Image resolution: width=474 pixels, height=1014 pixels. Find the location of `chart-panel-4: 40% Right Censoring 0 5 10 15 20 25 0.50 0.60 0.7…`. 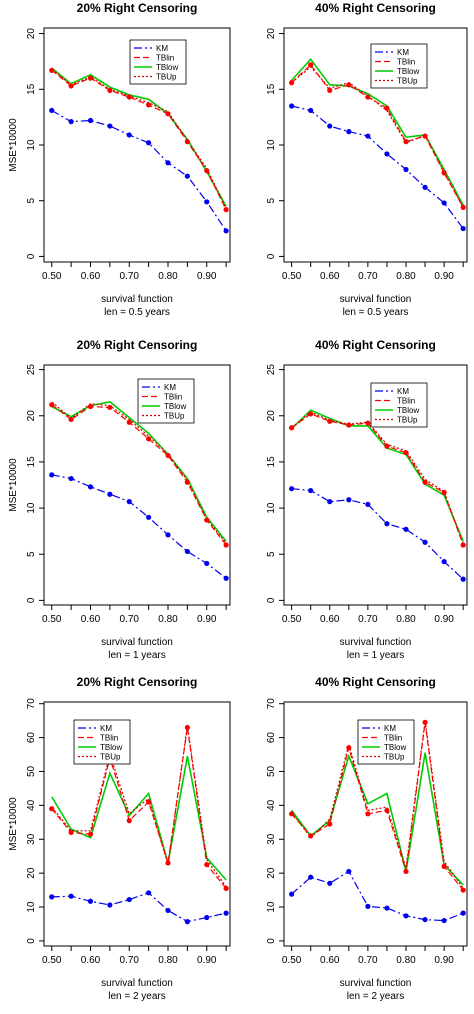

chart-panel-4: 40% Right Censoring 0 5 10 15 20 25 0.50 0.60 0.7… is located at coordinates (367, 499).